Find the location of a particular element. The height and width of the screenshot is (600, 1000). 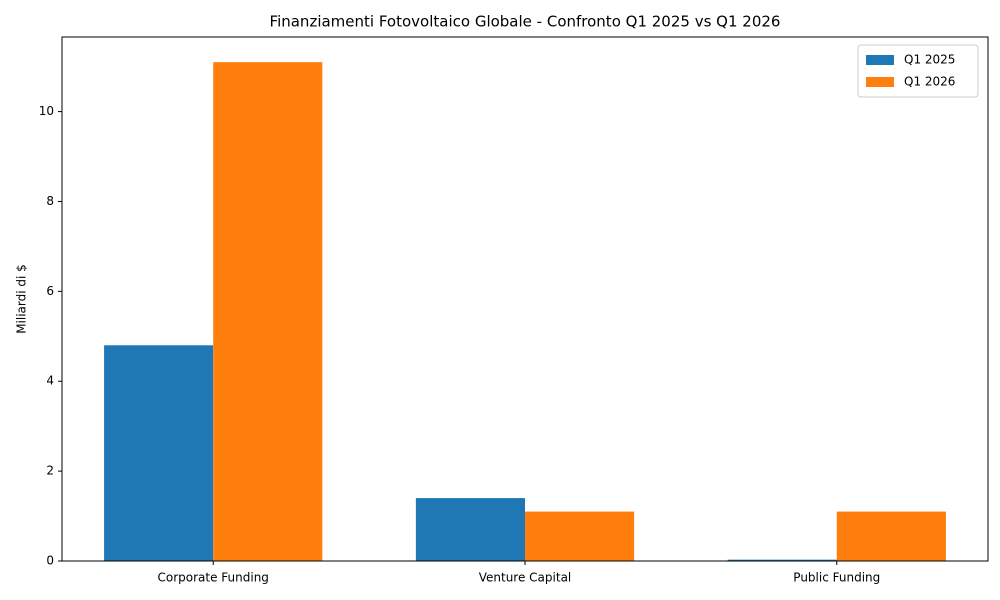

y-tick-label: 4 is located at coordinates (50, 381).